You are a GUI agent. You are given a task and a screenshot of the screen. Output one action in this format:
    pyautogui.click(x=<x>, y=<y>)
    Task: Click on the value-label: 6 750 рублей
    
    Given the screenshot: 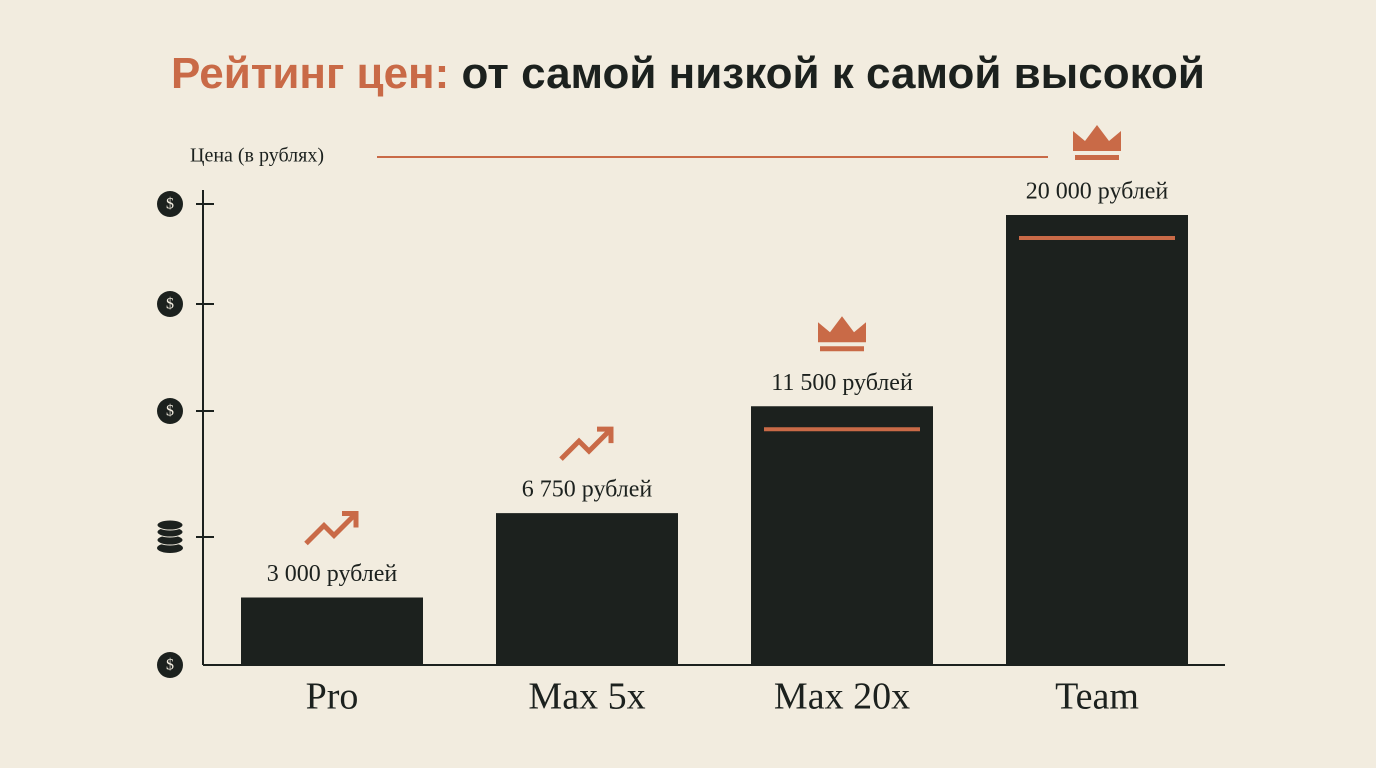 What is the action you would take?
    pyautogui.click(x=587, y=490)
    